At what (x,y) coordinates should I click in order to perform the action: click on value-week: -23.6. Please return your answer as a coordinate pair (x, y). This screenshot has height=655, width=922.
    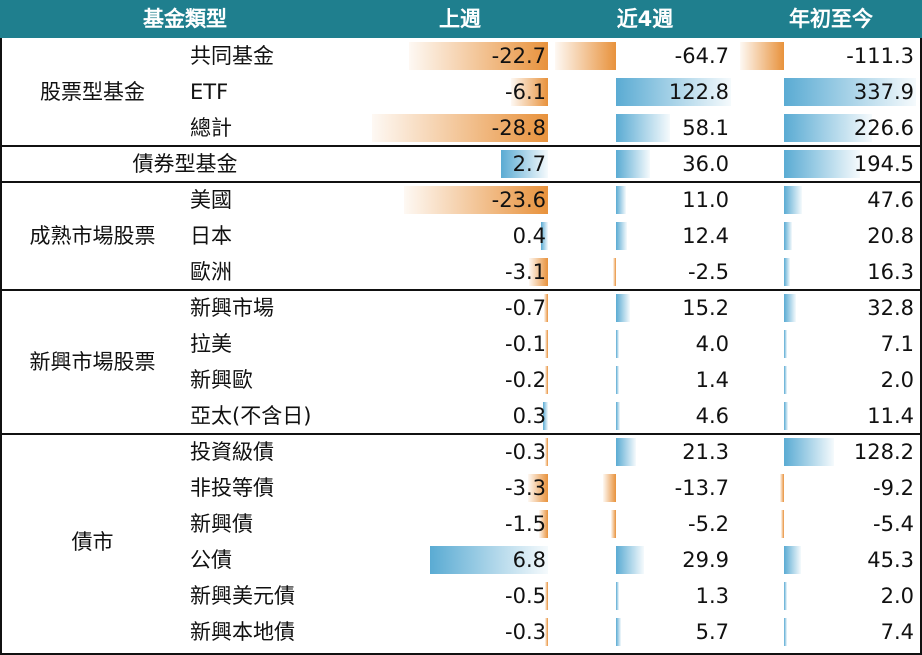
    Looking at the image, I should click on (518, 200).